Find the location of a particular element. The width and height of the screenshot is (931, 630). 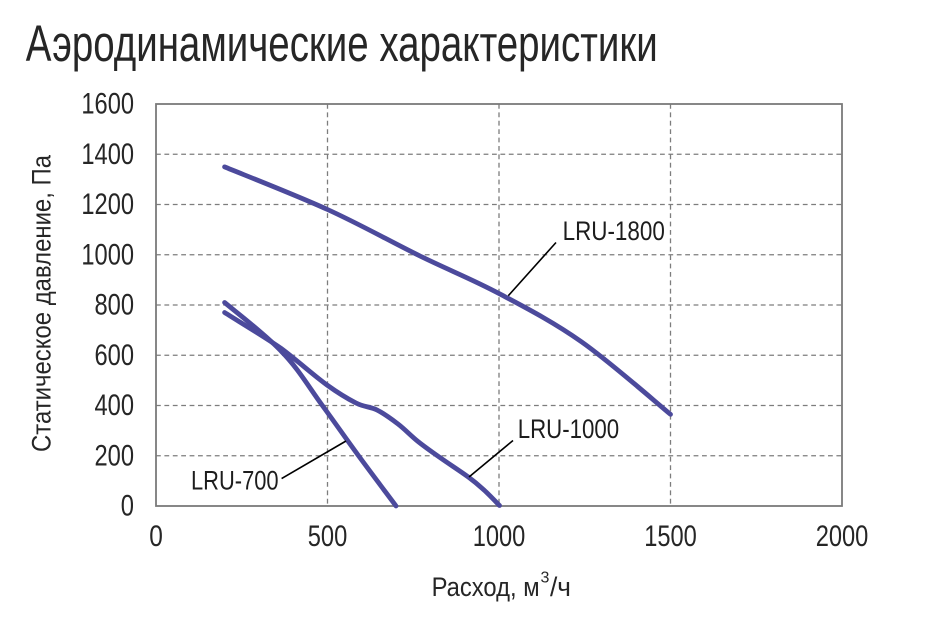

svg-text: 1600 is located at coordinates (107, 104).